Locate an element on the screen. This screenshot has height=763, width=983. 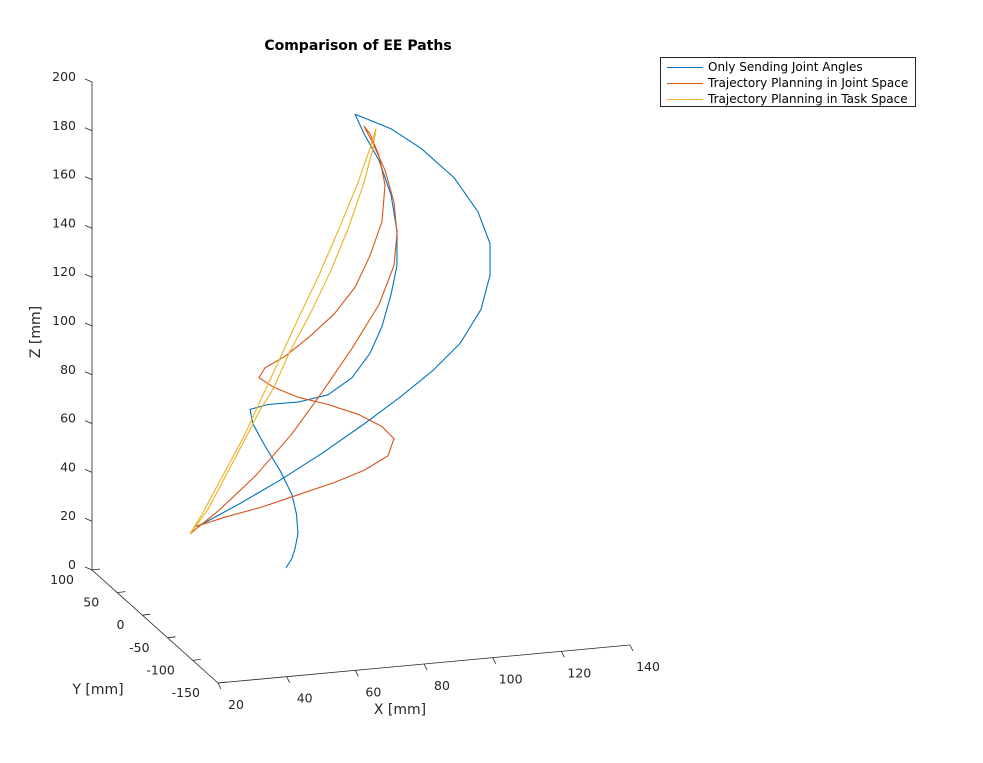
x-tick-label: 40 is located at coordinates (305, 698).